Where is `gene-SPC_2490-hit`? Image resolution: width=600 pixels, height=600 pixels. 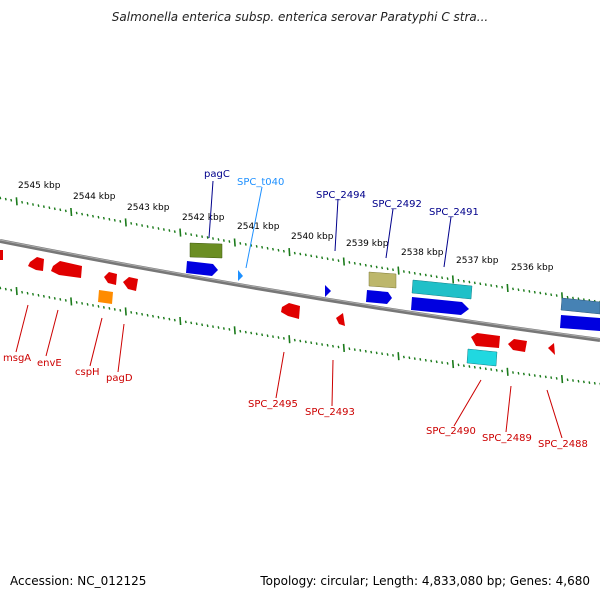 gene-SPC_2490-hit is located at coordinates (482, 357).